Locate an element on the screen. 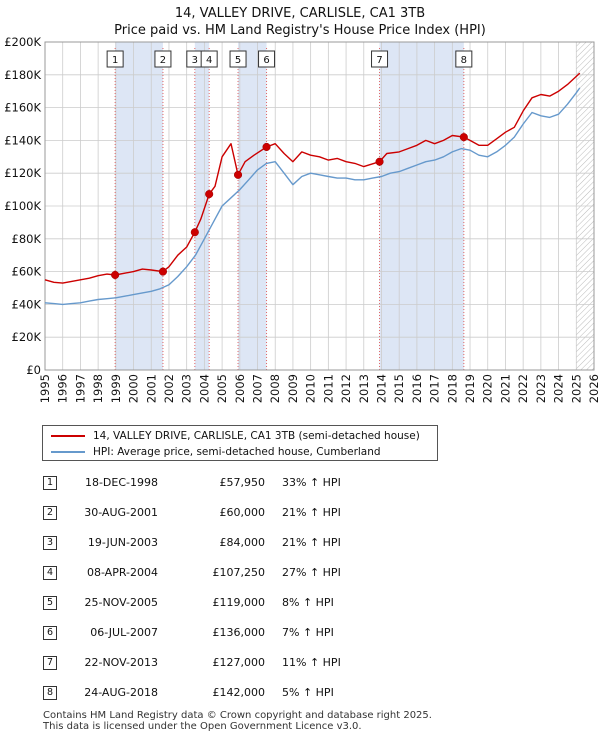  x-tick-label: 2010 is located at coordinates (311, 388).